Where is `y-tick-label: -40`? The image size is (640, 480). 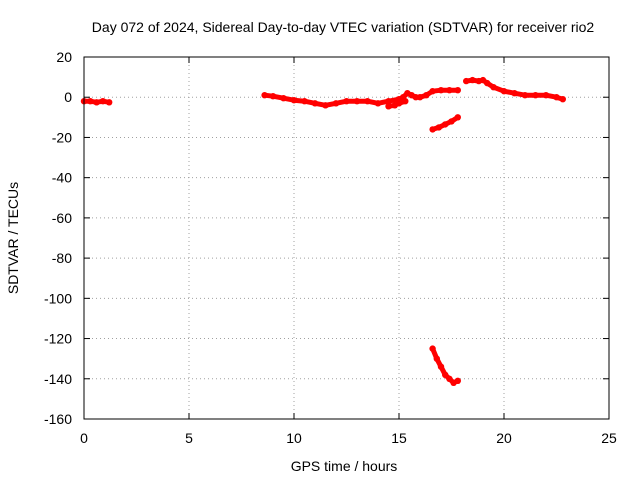 y-tick-label: -40 is located at coordinates (62, 178).